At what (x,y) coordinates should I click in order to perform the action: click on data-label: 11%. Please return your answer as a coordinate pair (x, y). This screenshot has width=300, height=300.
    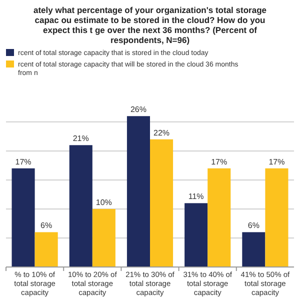
    Looking at the image, I should click on (196, 197).